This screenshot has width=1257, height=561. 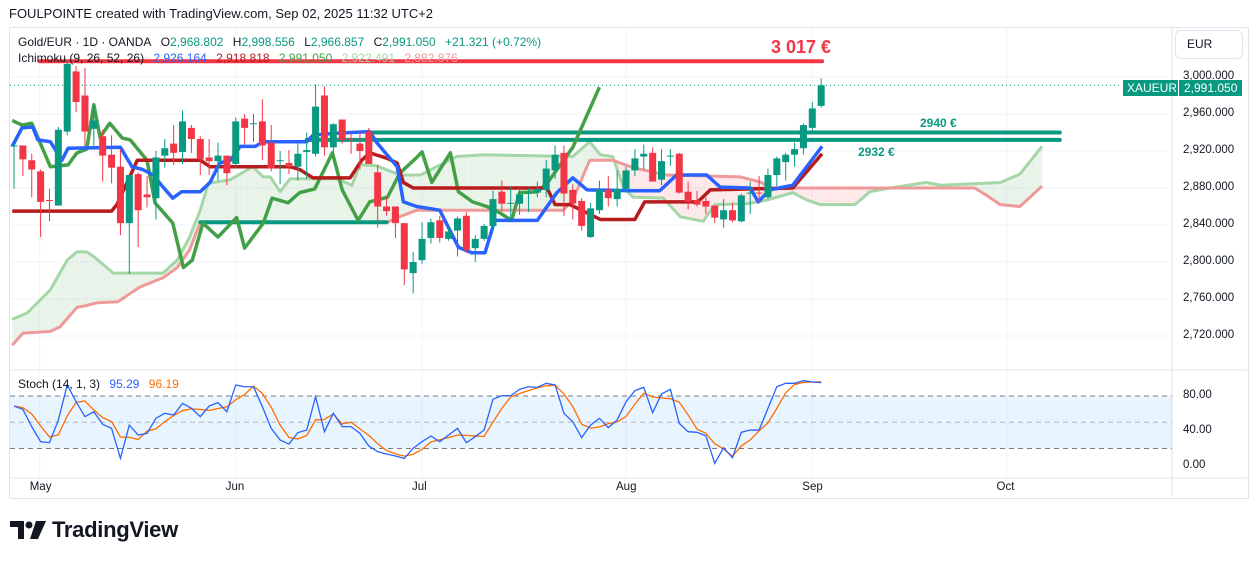 I want to click on stochastic-pane, so click(x=591, y=422).